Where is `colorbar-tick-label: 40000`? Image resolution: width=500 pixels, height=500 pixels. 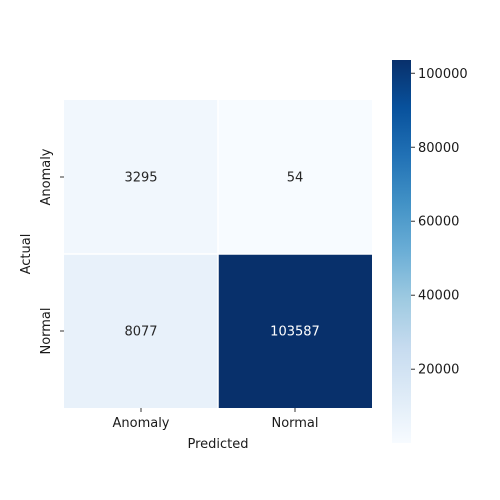
colorbar-tick-label: 40000 is located at coordinates (438, 296).